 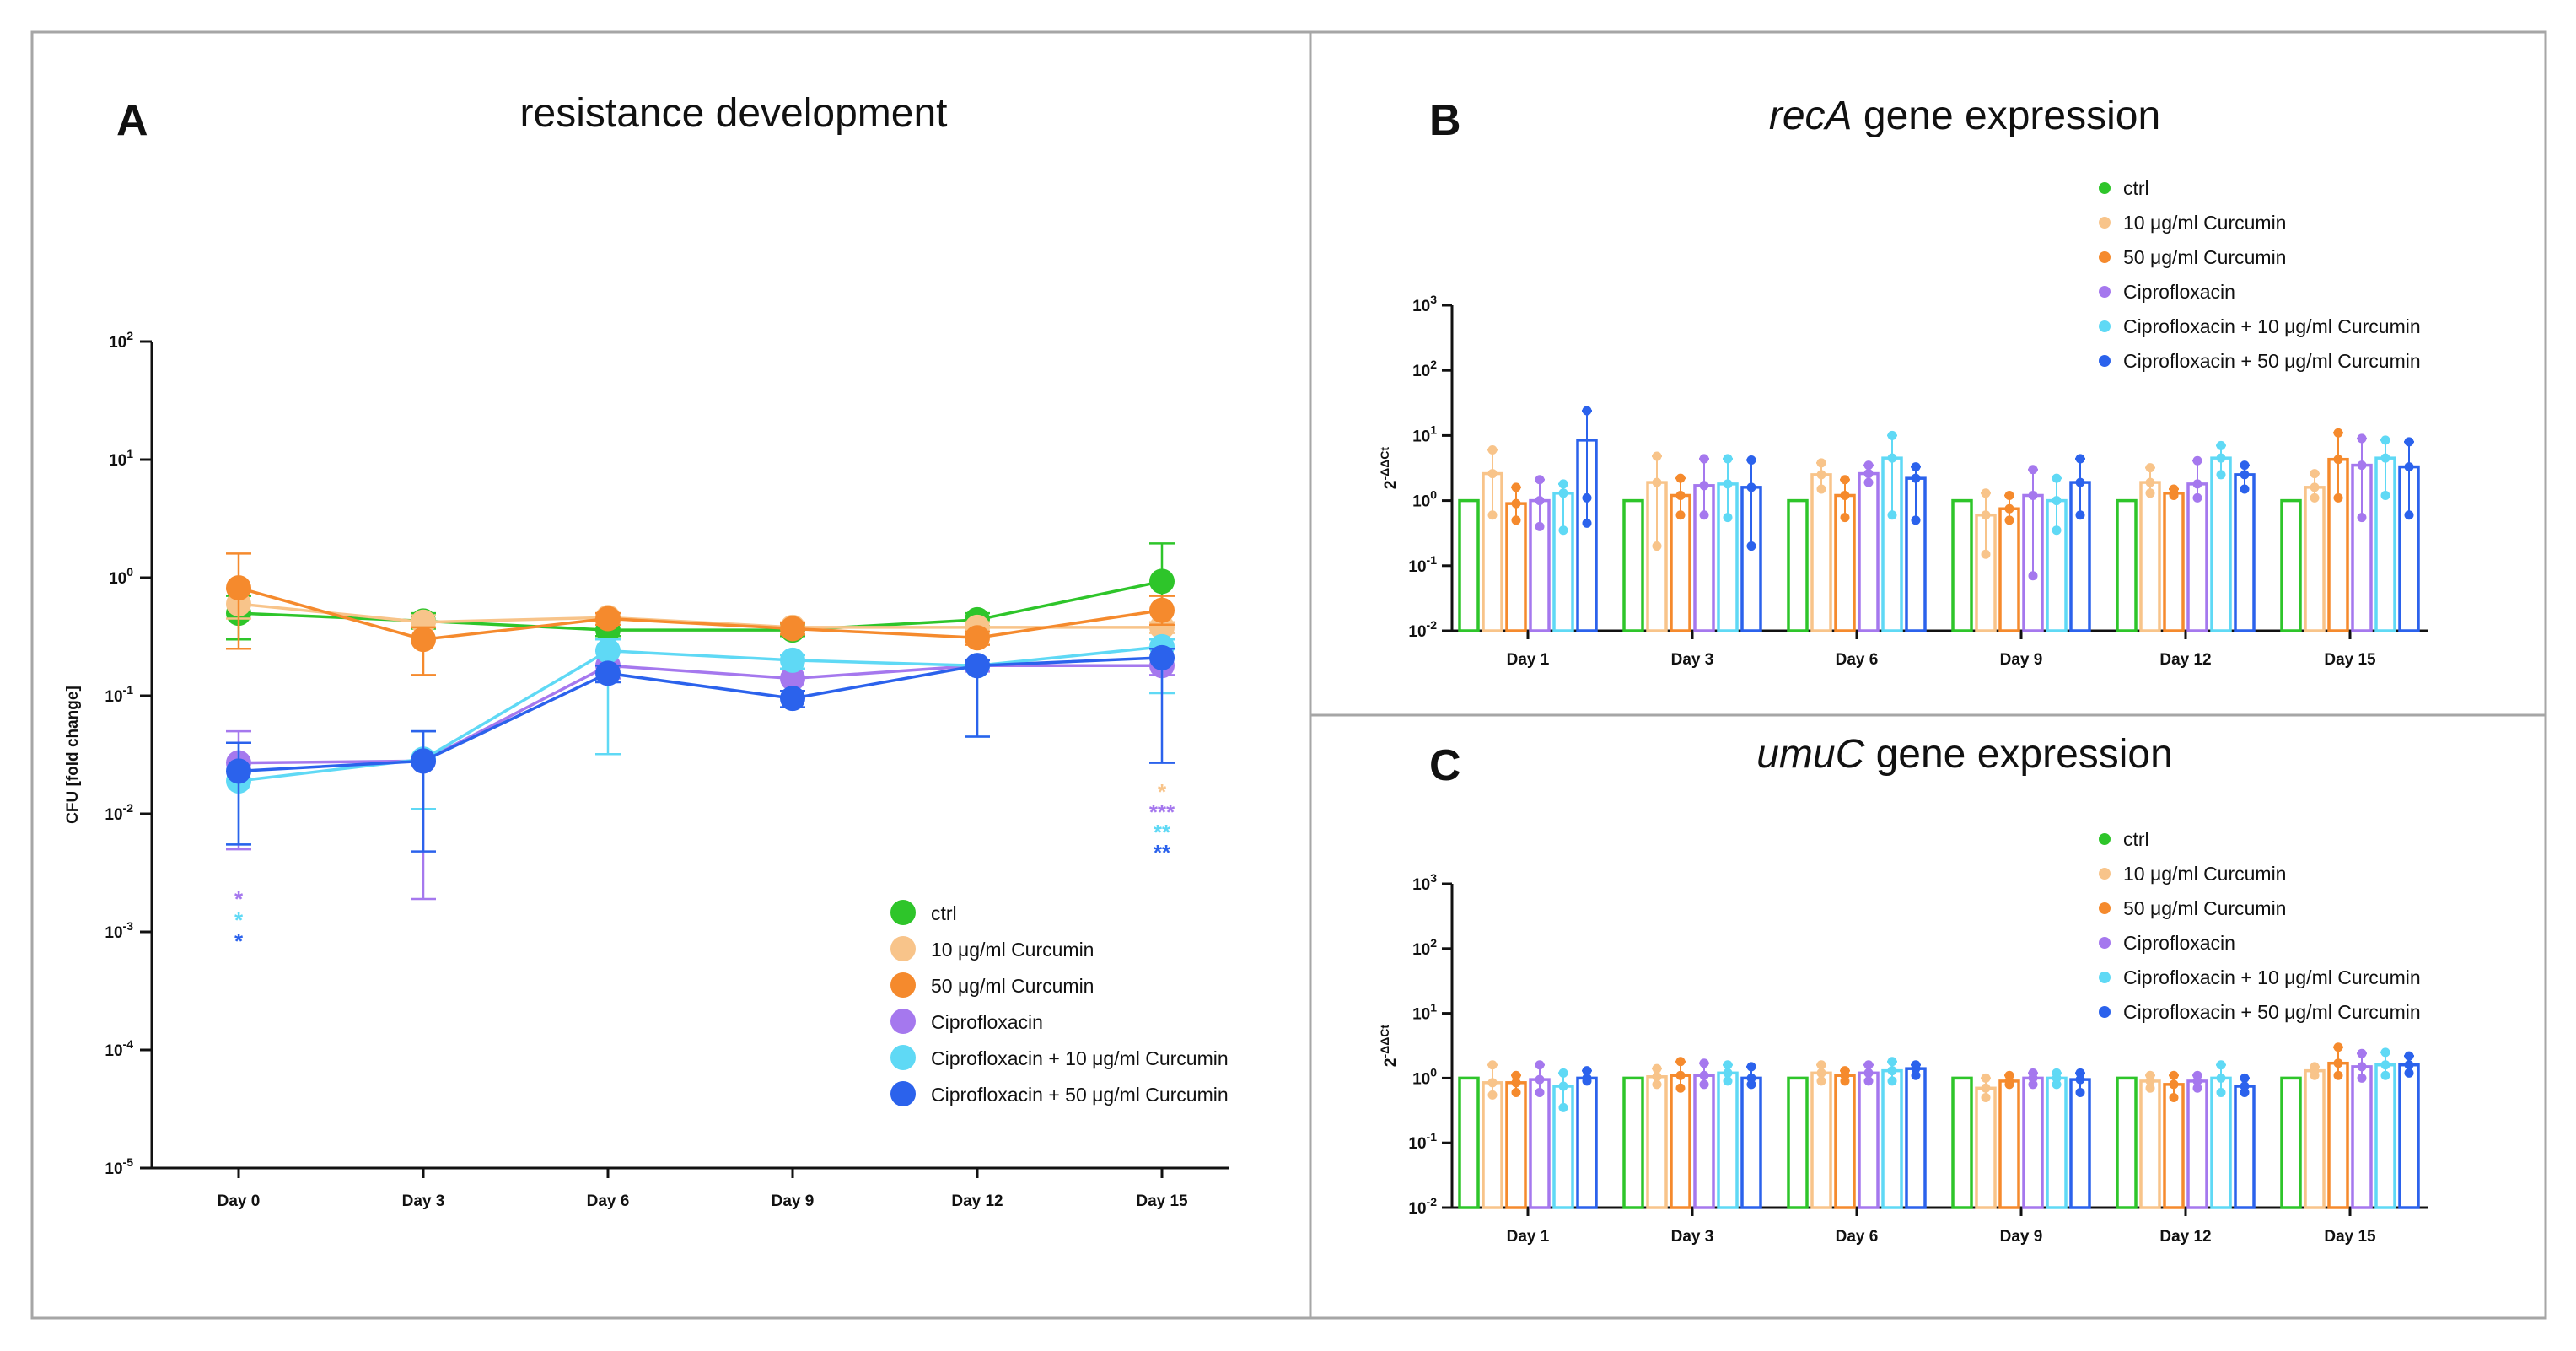 What do you see at coordinates (1384, 464) in the screenshot?
I see `y-axis-label-exp: -ΔΔCt` at bounding box center [1384, 464].